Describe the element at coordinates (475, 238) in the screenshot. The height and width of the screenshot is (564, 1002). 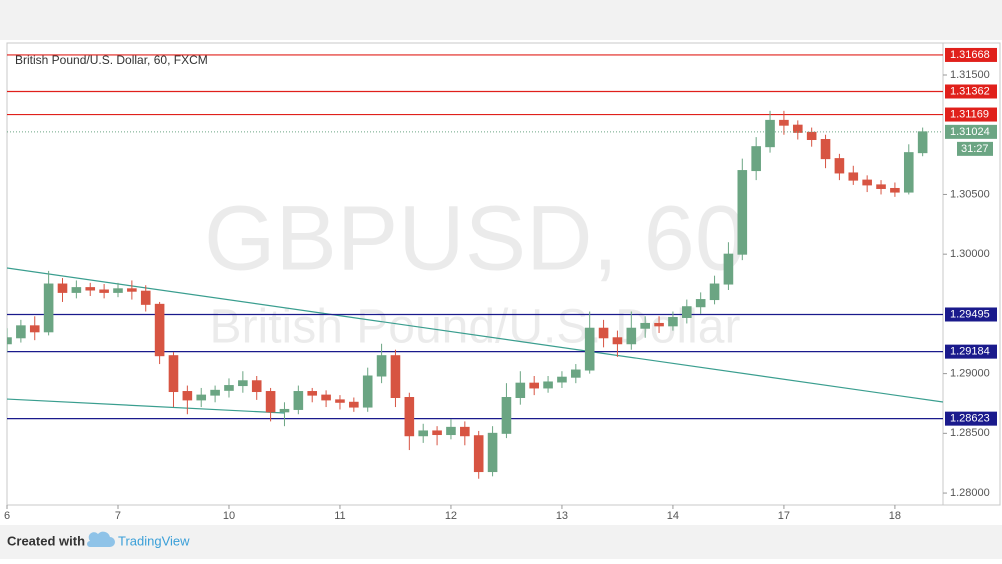
I see `watermark: GBPUSD, 60` at that location.